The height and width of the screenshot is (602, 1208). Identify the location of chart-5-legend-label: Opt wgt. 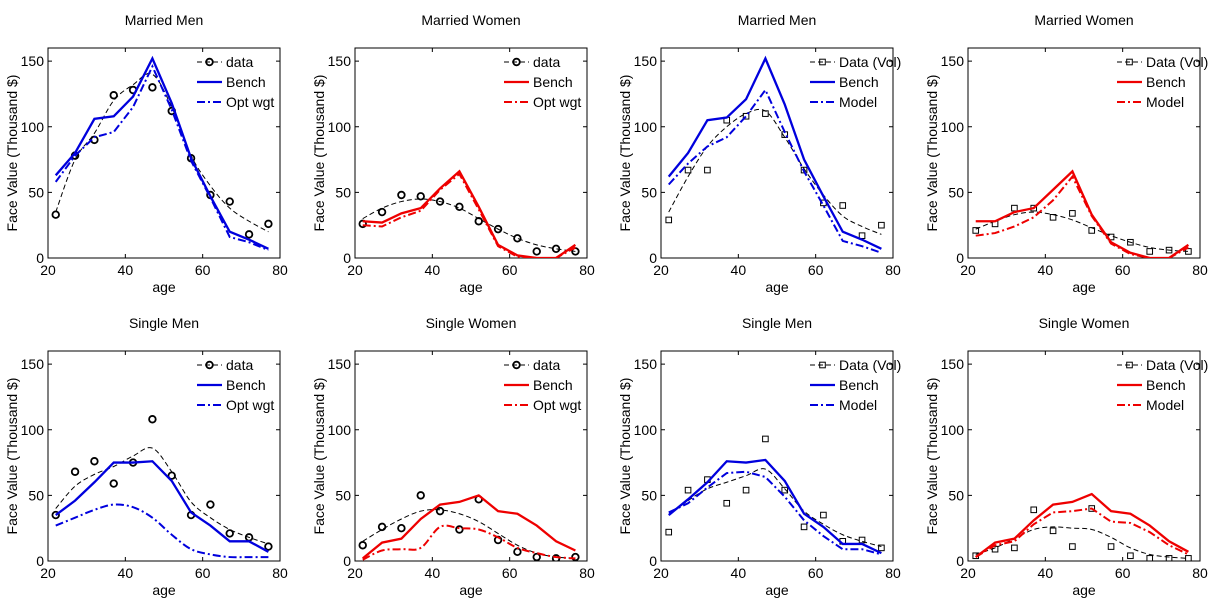
(250, 405).